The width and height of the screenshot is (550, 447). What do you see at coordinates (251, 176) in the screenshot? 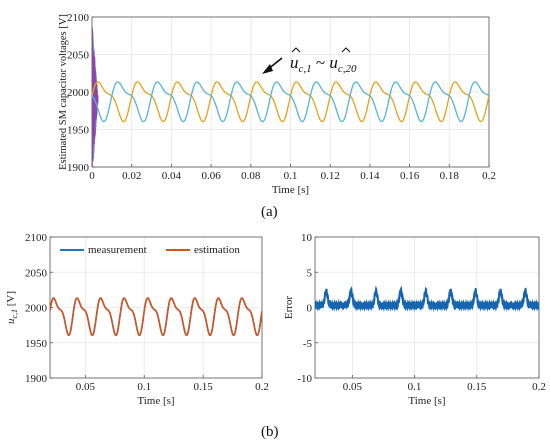
I see `x-tick-label: 0.08` at bounding box center [251, 176].